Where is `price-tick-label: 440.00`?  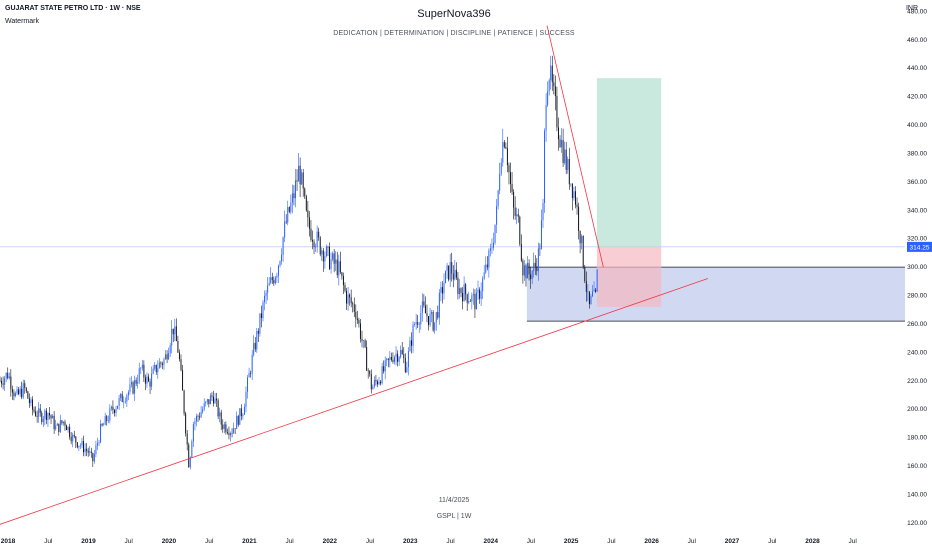 price-tick-label: 440.00 is located at coordinates (917, 68).